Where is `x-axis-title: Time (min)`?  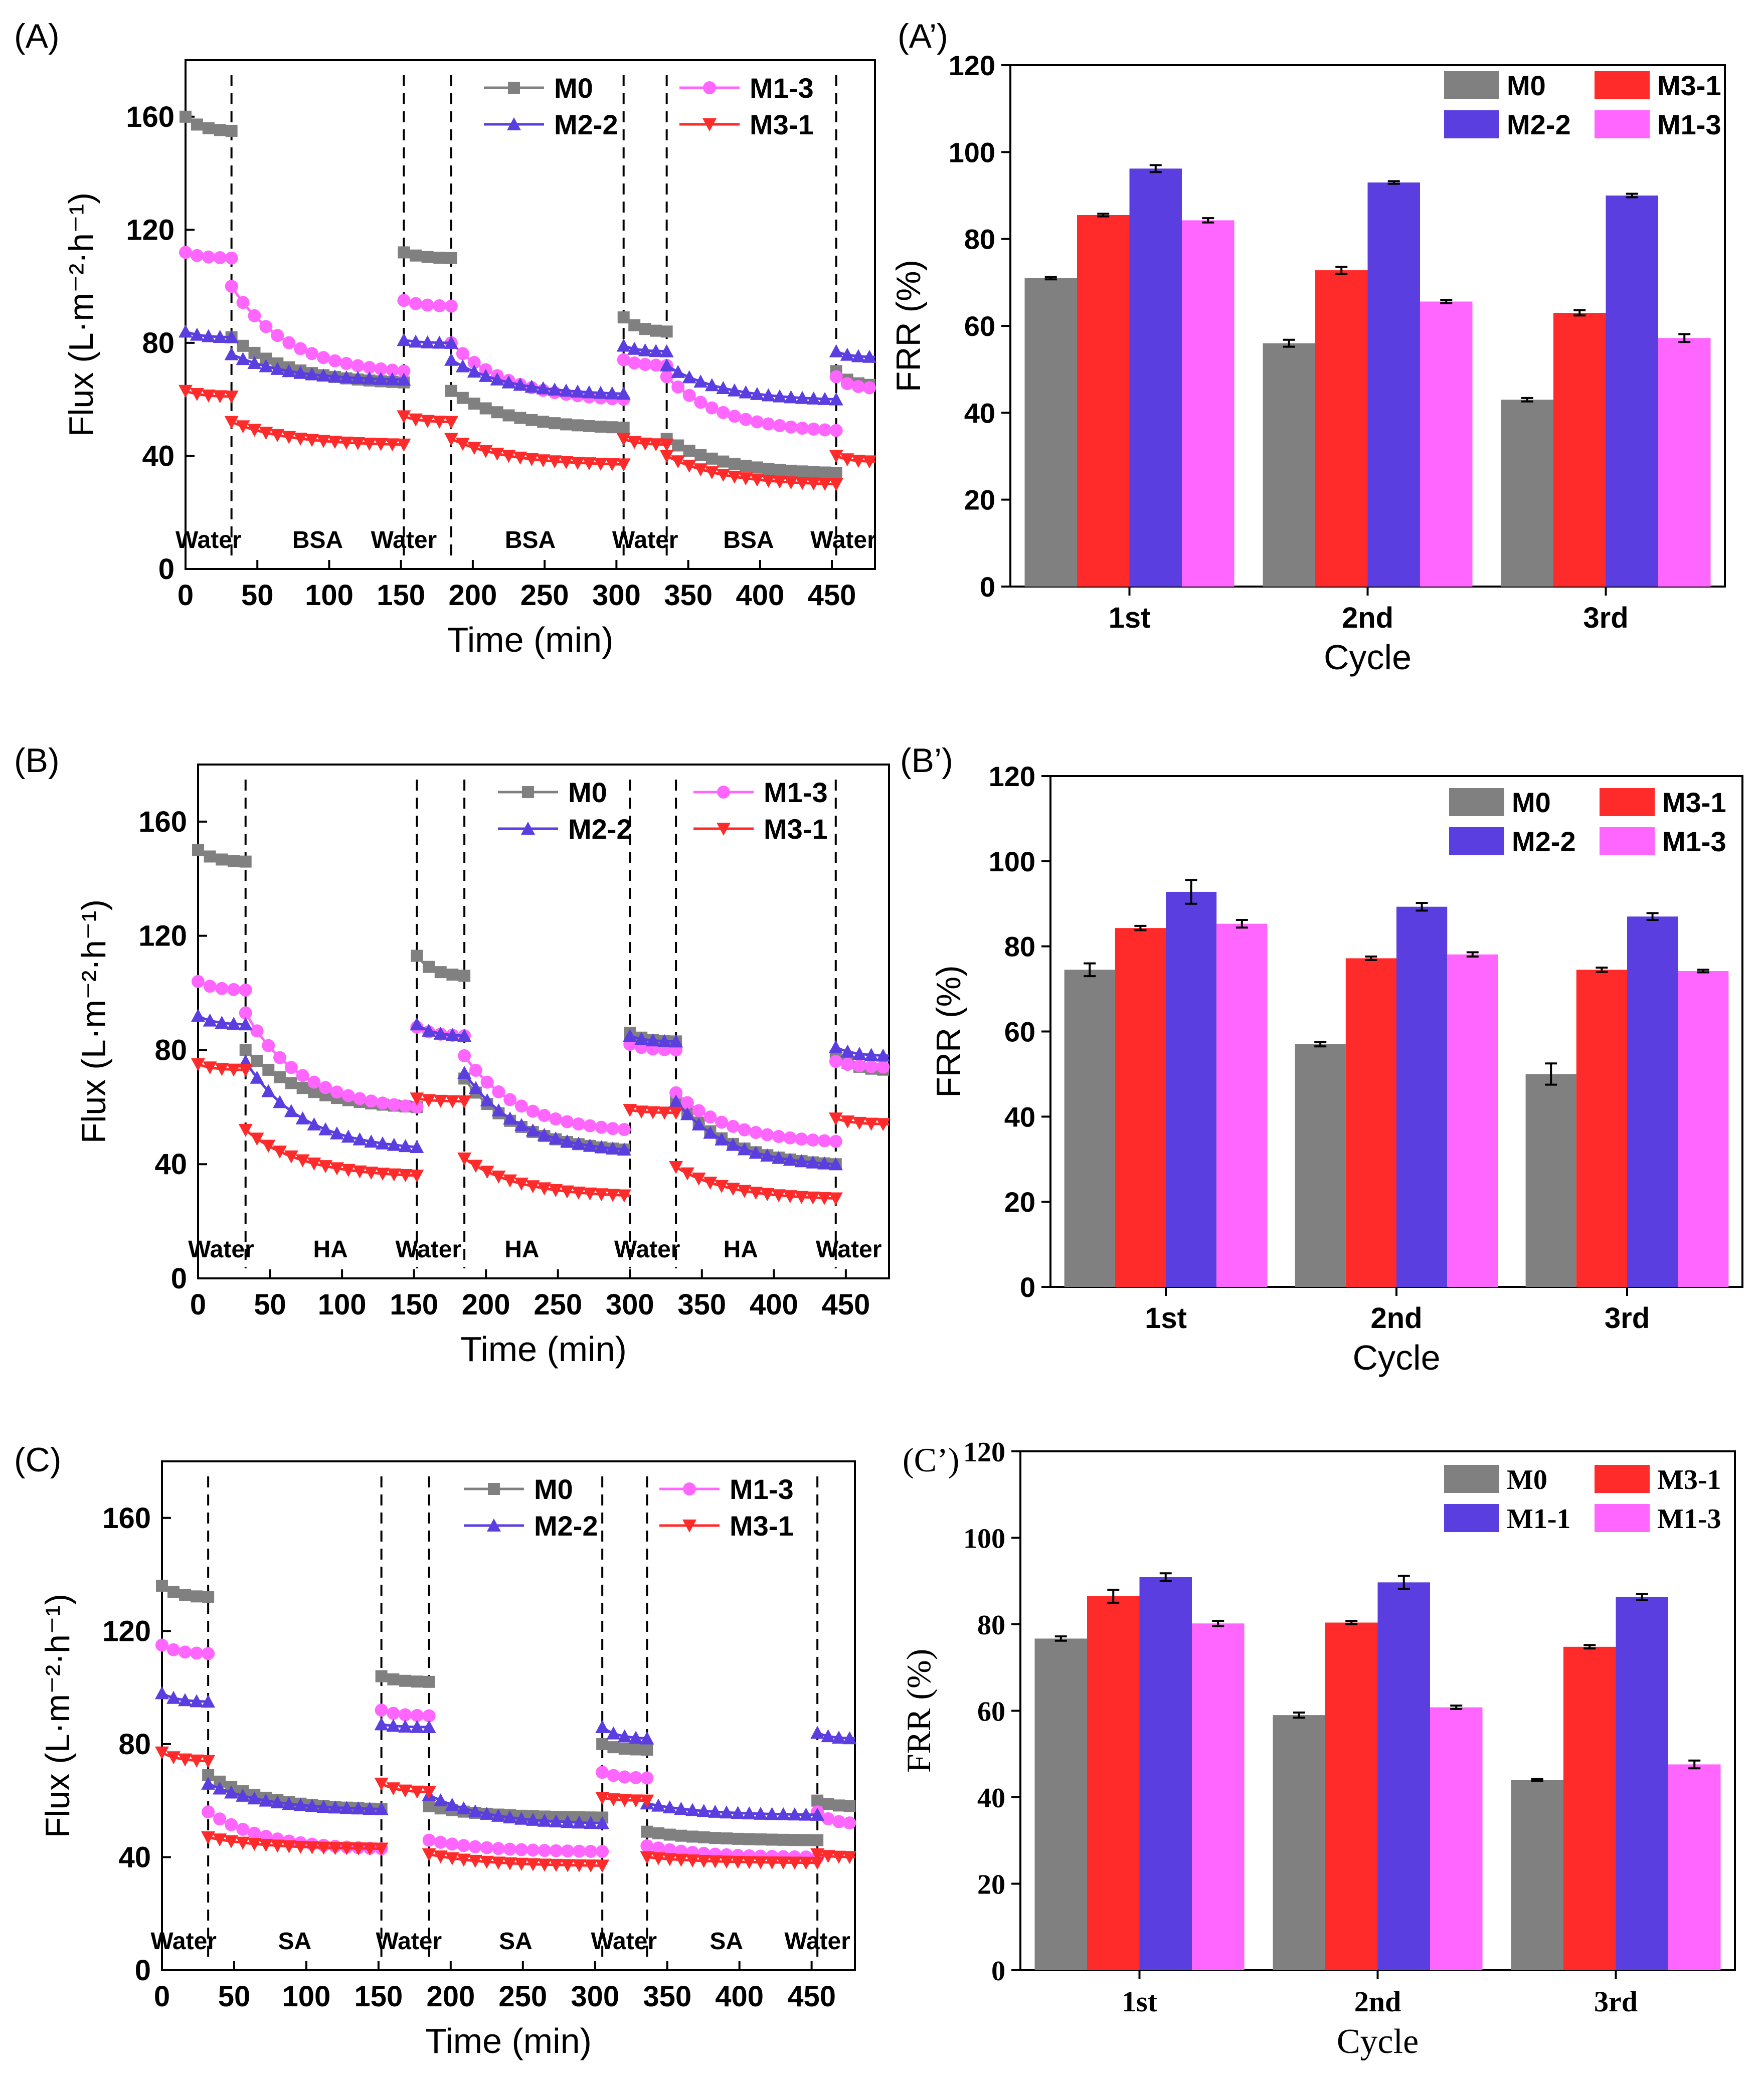 x-axis-title: Time (min) is located at coordinates (508, 2040).